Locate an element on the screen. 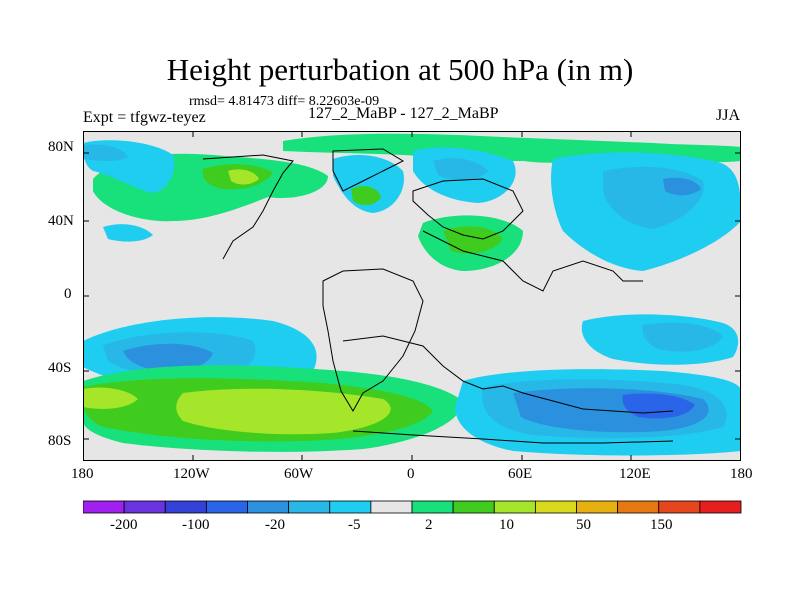 Image resolution: width=800 pixels, height=600 pixels. colorbar-label-neg5: -5 is located at coordinates (354, 525).